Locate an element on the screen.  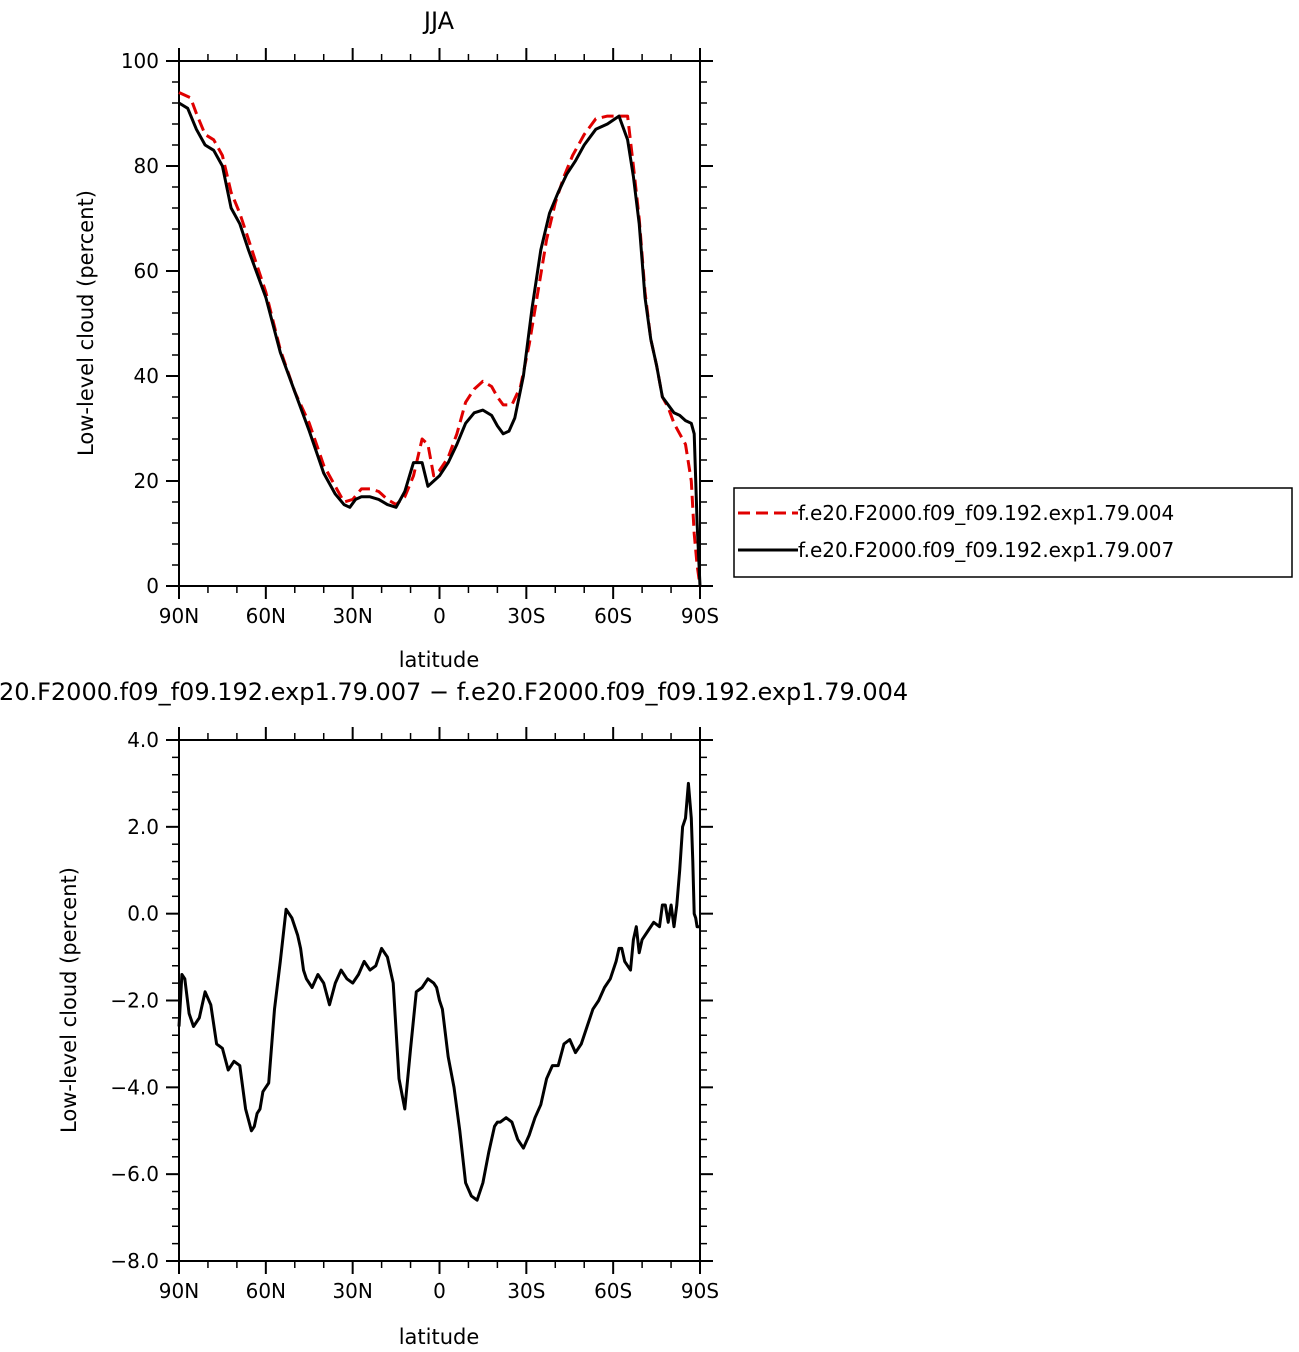
top-chart-series is located at coordinates (440, 339).